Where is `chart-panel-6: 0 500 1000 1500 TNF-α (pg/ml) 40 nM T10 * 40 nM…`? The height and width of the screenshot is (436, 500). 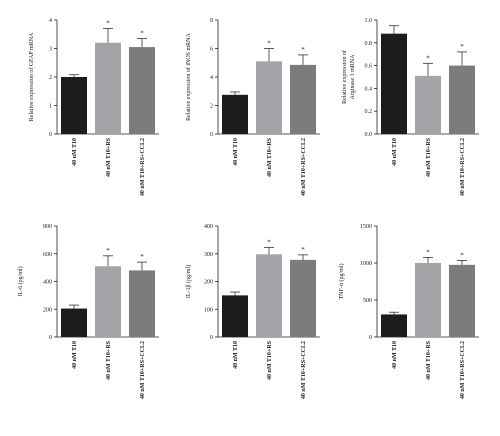
chart-panel-6: 0 500 1000 1500 TNF-α (pg/ml) 40 nM T10 * 40 nM… is located at coordinates (408, 311).